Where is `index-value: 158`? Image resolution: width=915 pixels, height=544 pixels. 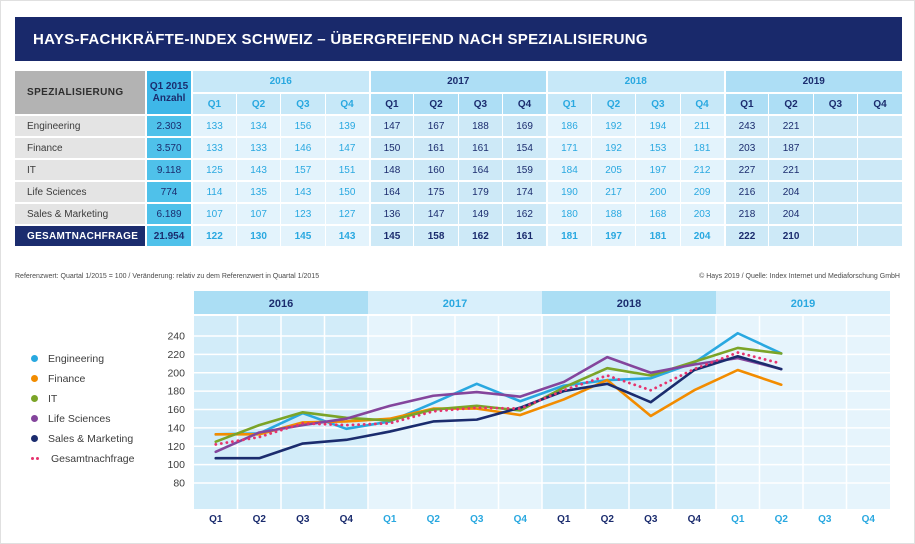
index-value: 158 is located at coordinates (436, 236).